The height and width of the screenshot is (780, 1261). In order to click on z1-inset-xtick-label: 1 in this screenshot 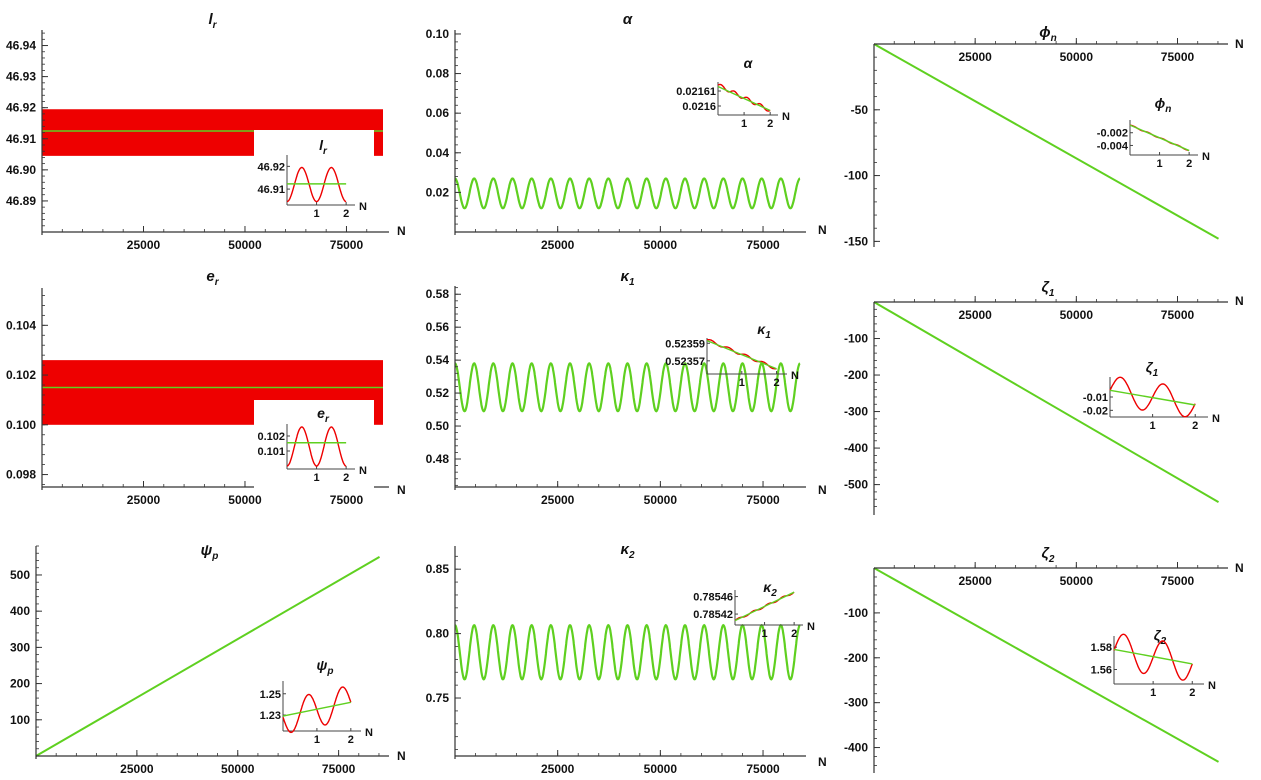, I will do `click(1153, 426)`.